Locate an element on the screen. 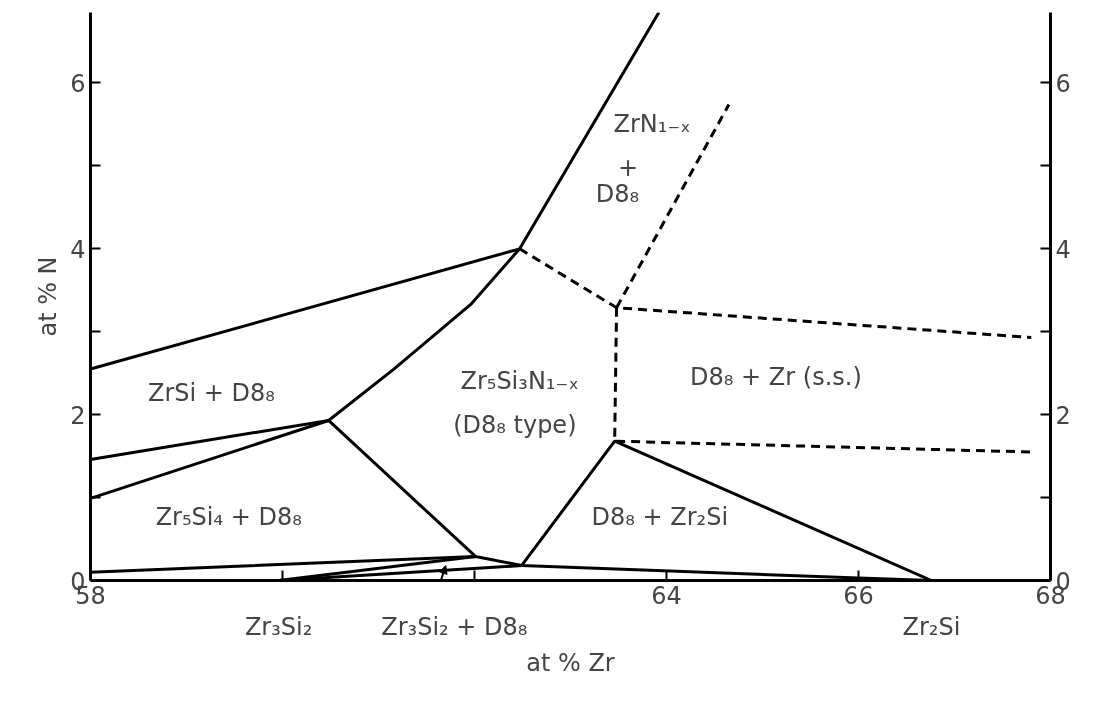  x-axis-title: at % Zr is located at coordinates (570, 662).